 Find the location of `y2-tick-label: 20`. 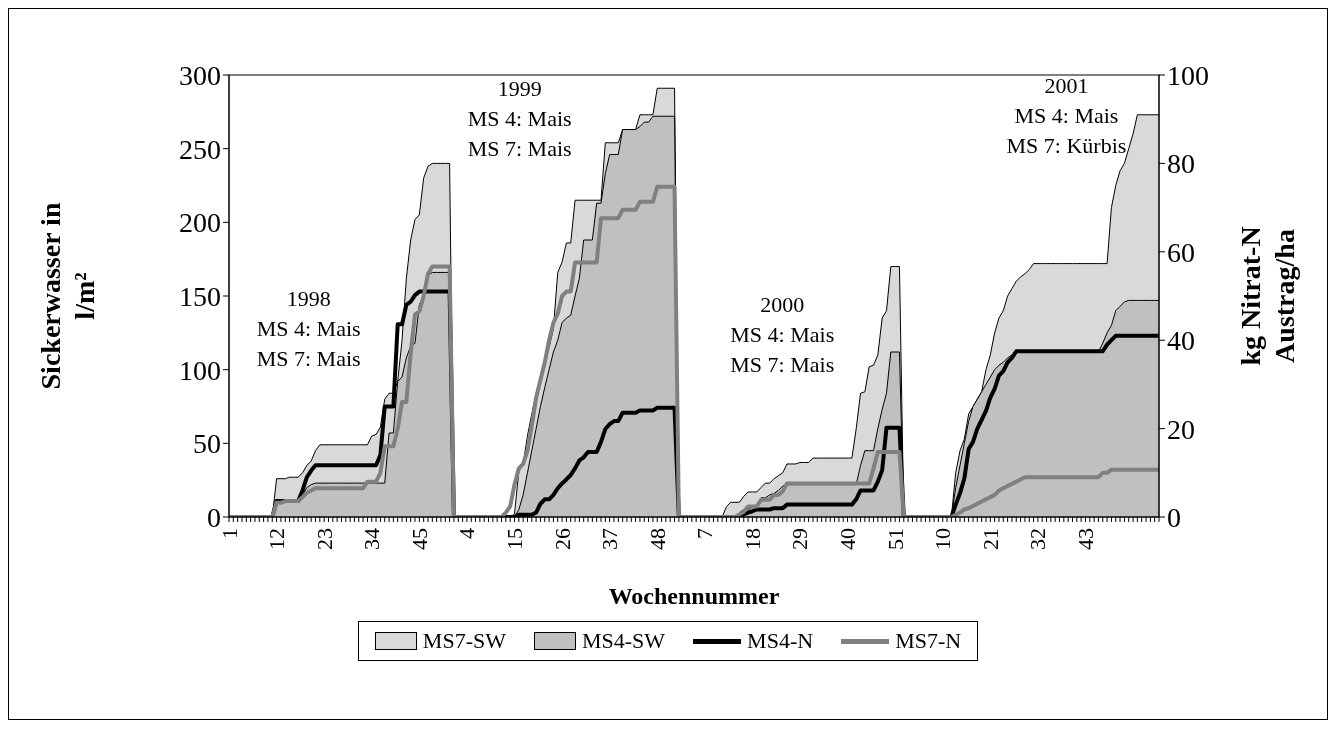

y2-tick-label: 20 is located at coordinates (1181, 429).